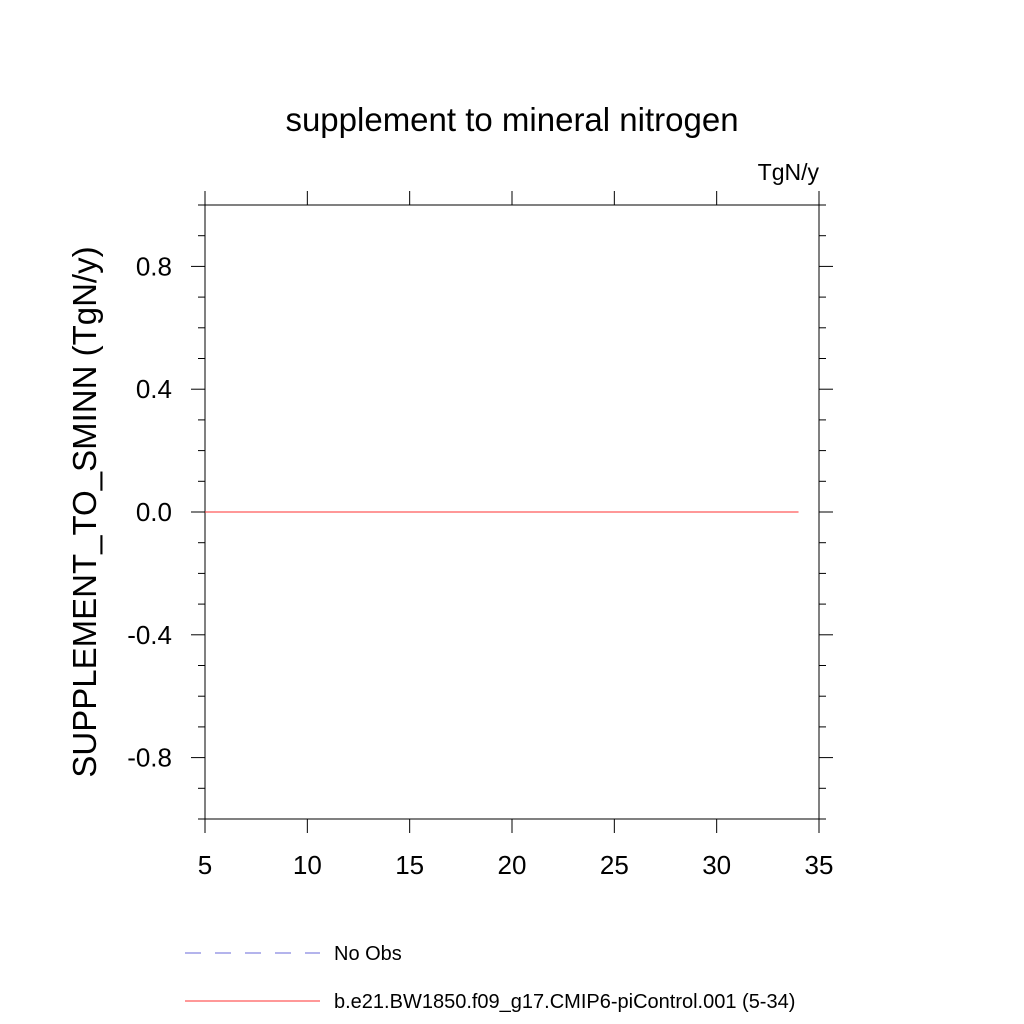 The height and width of the screenshot is (1024, 1024). What do you see at coordinates (409, 865) in the screenshot?
I see `x-tick-label: 15` at bounding box center [409, 865].